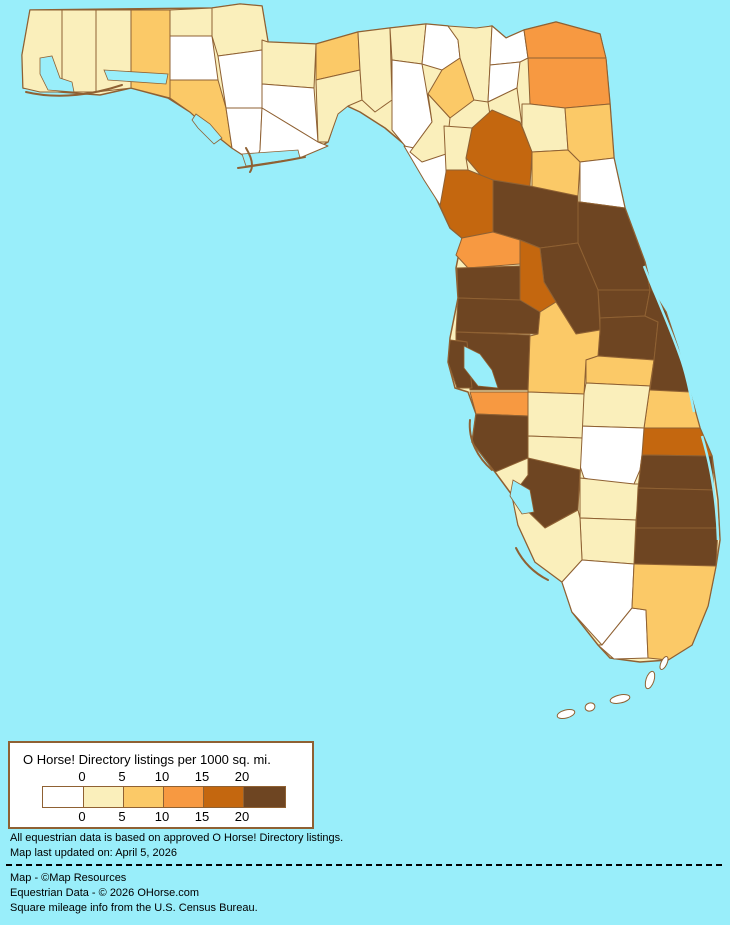 The height and width of the screenshot is (925, 730). I want to click on county-manatee, so click(499, 404).